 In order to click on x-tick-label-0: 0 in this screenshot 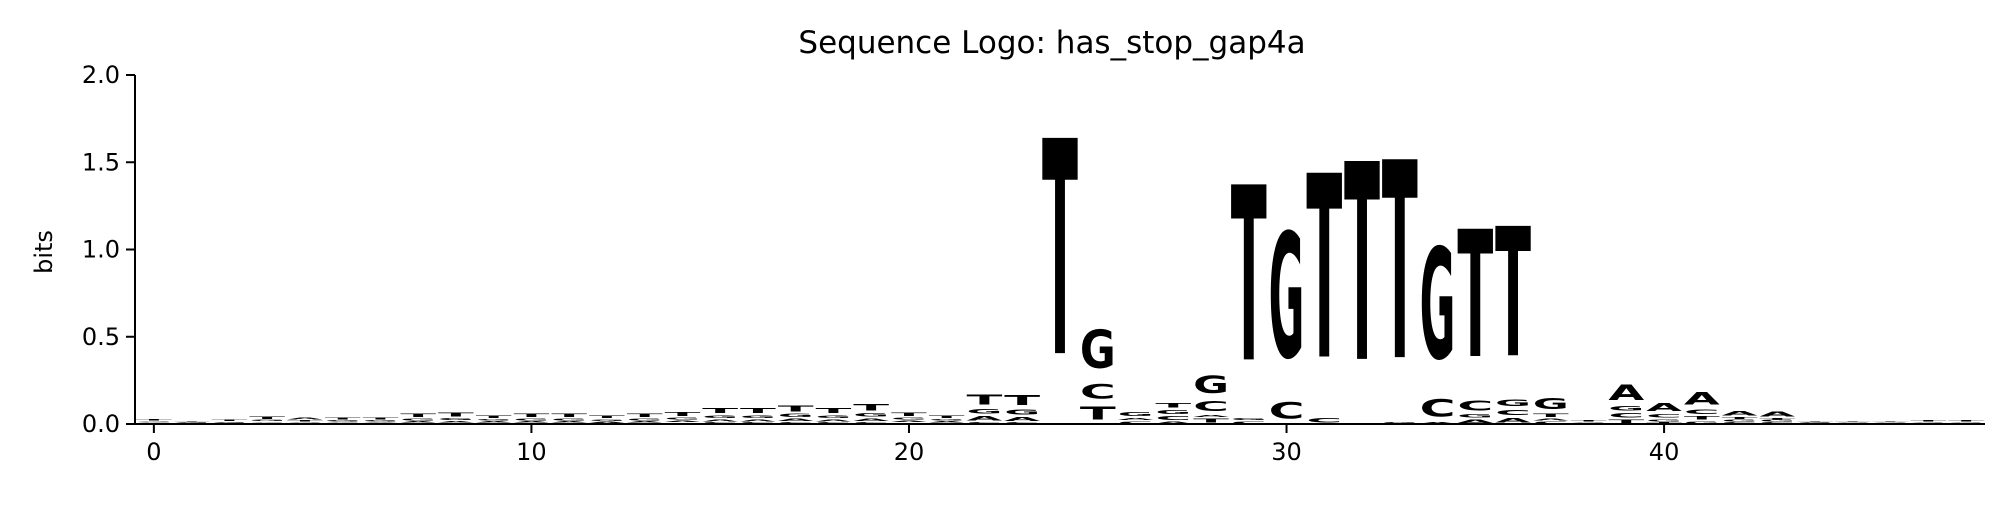, I will do `click(153, 452)`.